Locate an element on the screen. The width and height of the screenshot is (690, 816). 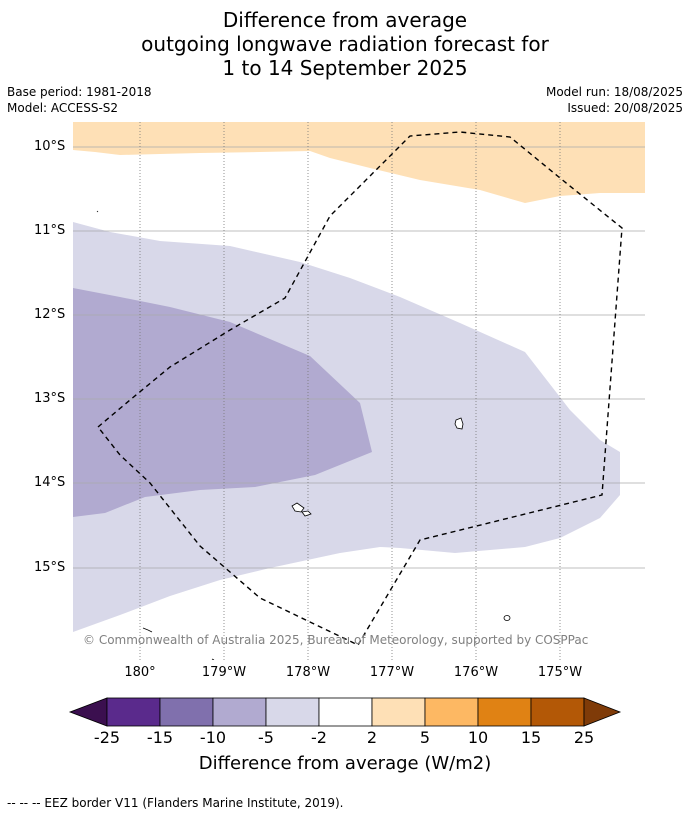
colorbar-tick: -5 is located at coordinates (266, 737).